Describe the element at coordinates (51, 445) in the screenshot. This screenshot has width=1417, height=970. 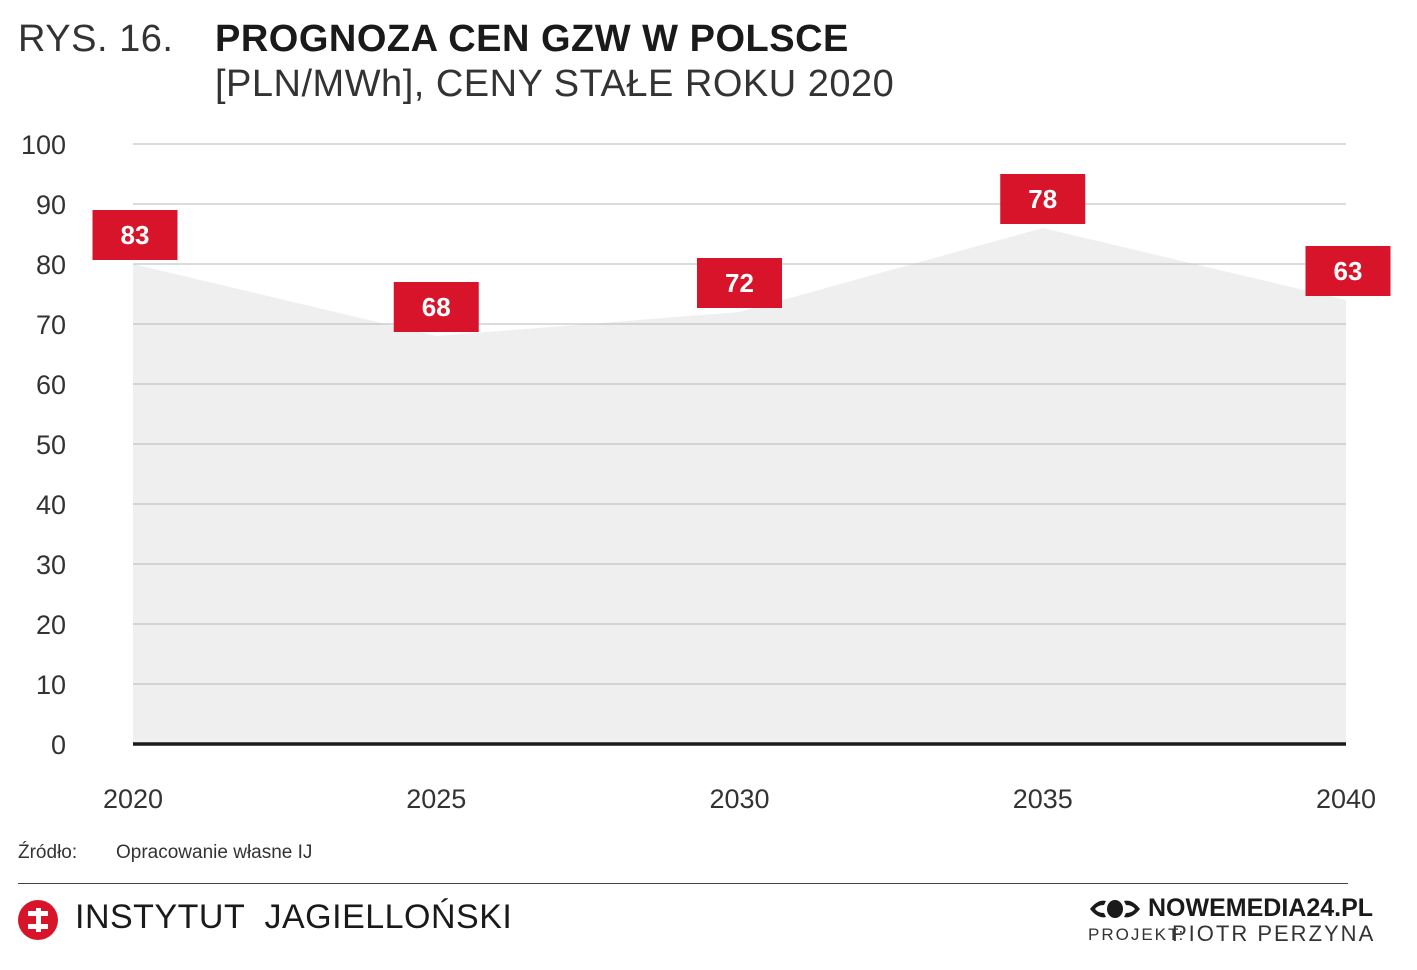
I see `y-tick-label: 50` at that location.